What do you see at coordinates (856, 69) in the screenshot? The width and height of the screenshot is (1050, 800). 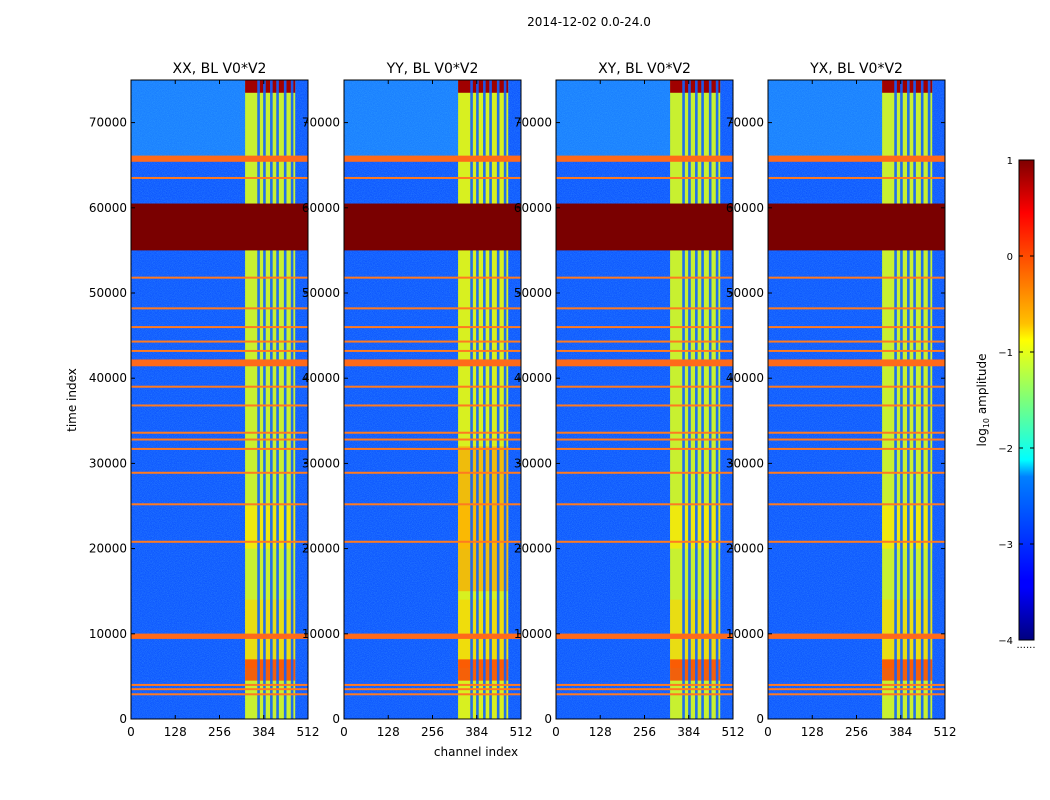 I see `panel-title: YX, BL V0*V2` at bounding box center [856, 69].